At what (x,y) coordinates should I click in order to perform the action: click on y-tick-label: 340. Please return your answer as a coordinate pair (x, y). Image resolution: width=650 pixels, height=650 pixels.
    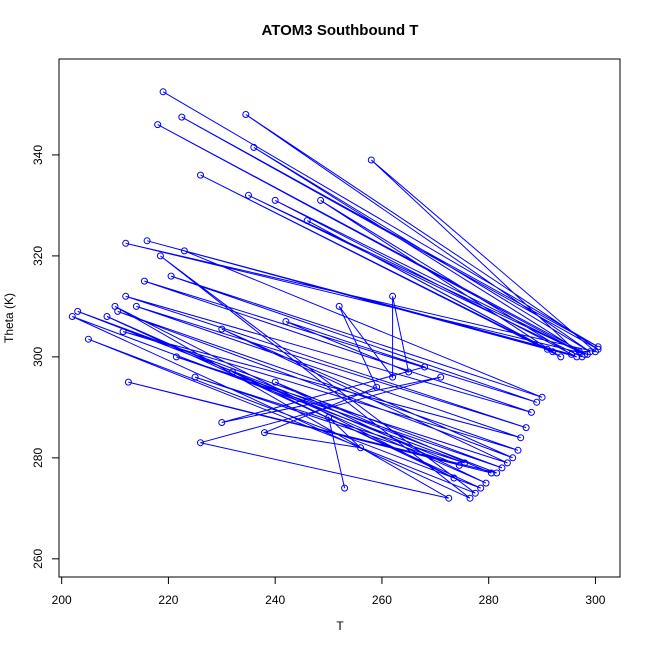
    Looking at the image, I should click on (38, 155).